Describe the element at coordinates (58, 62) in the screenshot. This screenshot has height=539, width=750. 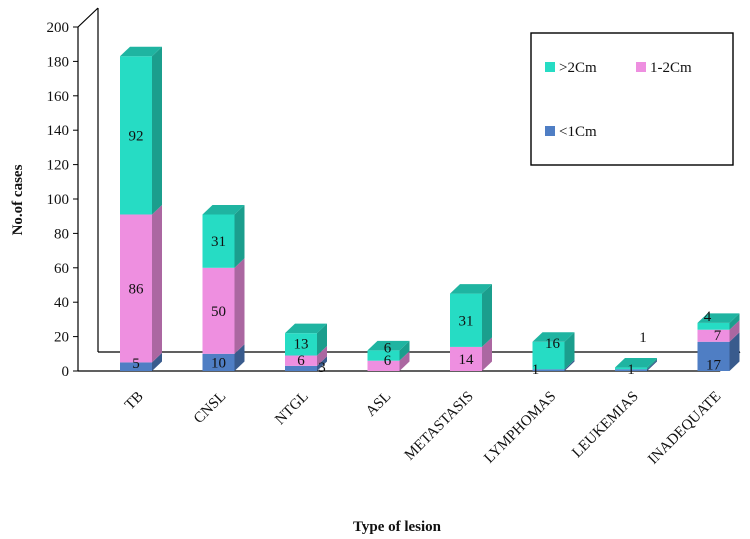
I see `y-tick-label: 180` at that location.